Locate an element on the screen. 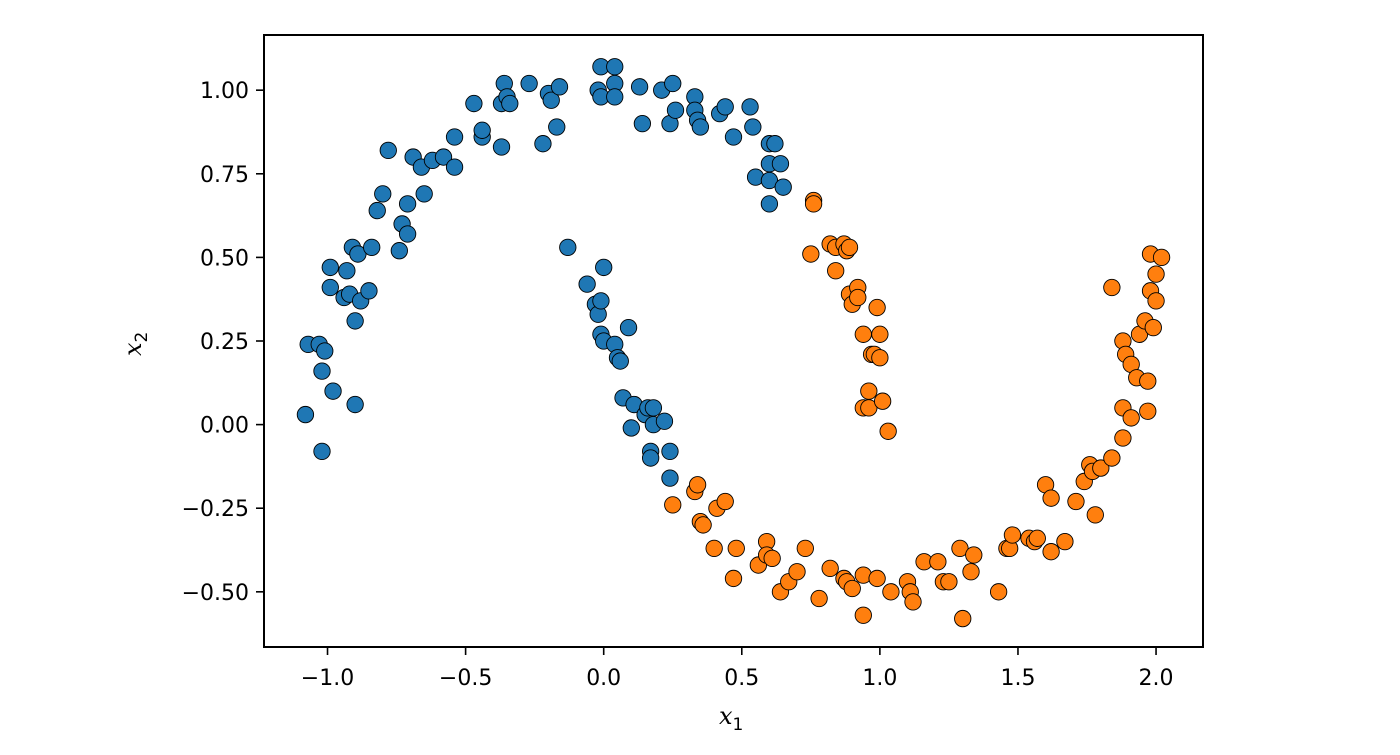 The height and width of the screenshot is (755, 1400). x-tick-label: −0.5 is located at coordinates (465, 678).